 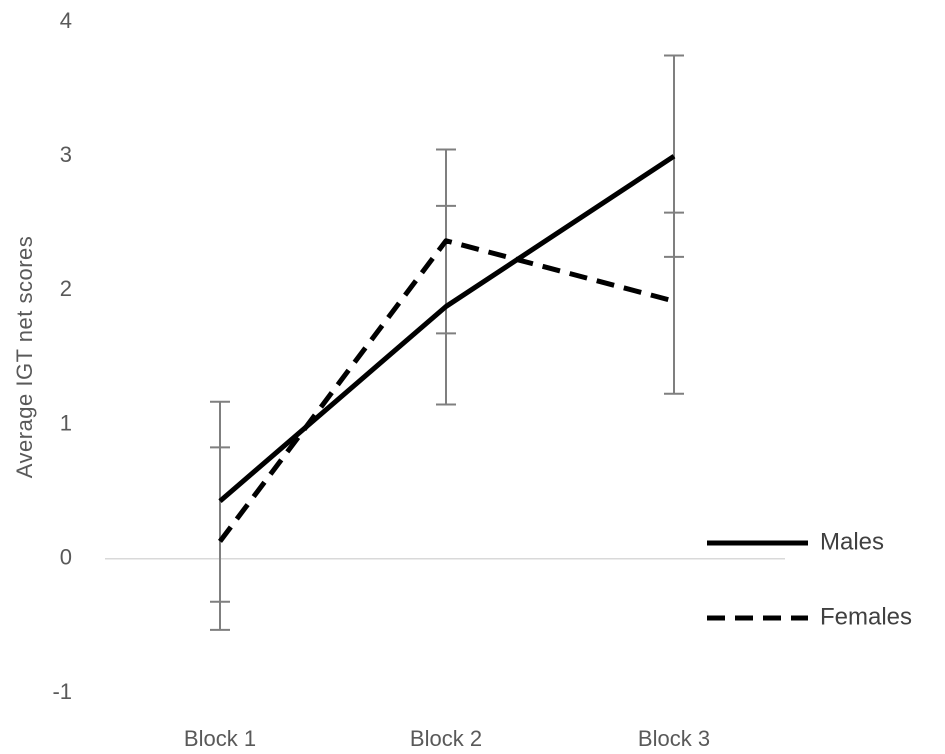 What do you see at coordinates (24, 357) in the screenshot?
I see `y-axis-title: Average IGT net scores` at bounding box center [24, 357].